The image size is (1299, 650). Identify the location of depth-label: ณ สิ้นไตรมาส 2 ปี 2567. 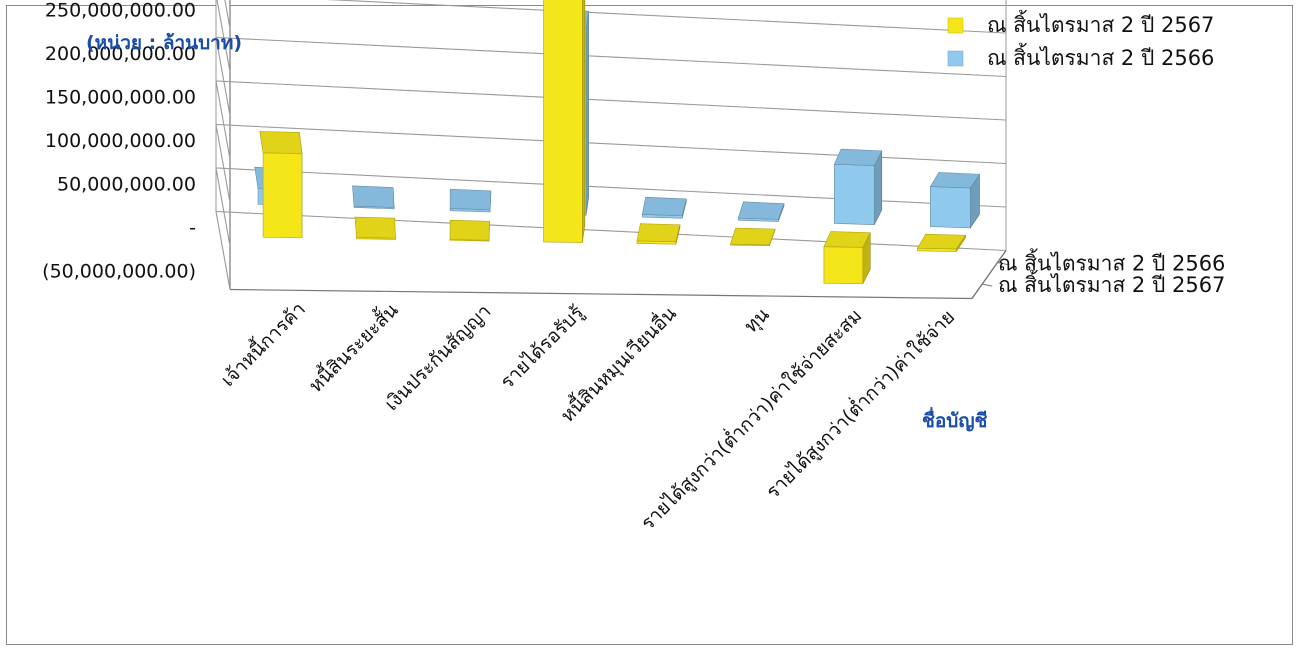
(1111, 283).